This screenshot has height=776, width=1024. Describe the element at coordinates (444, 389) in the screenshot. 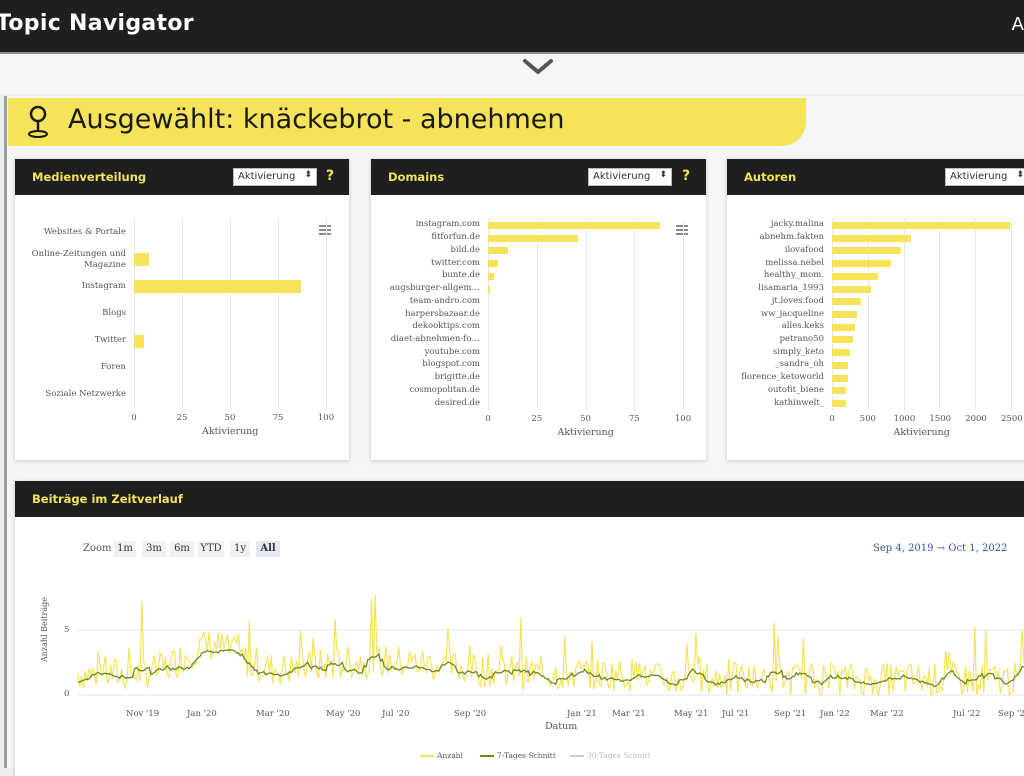

I see `category-label: cosmopolitan.de` at that location.